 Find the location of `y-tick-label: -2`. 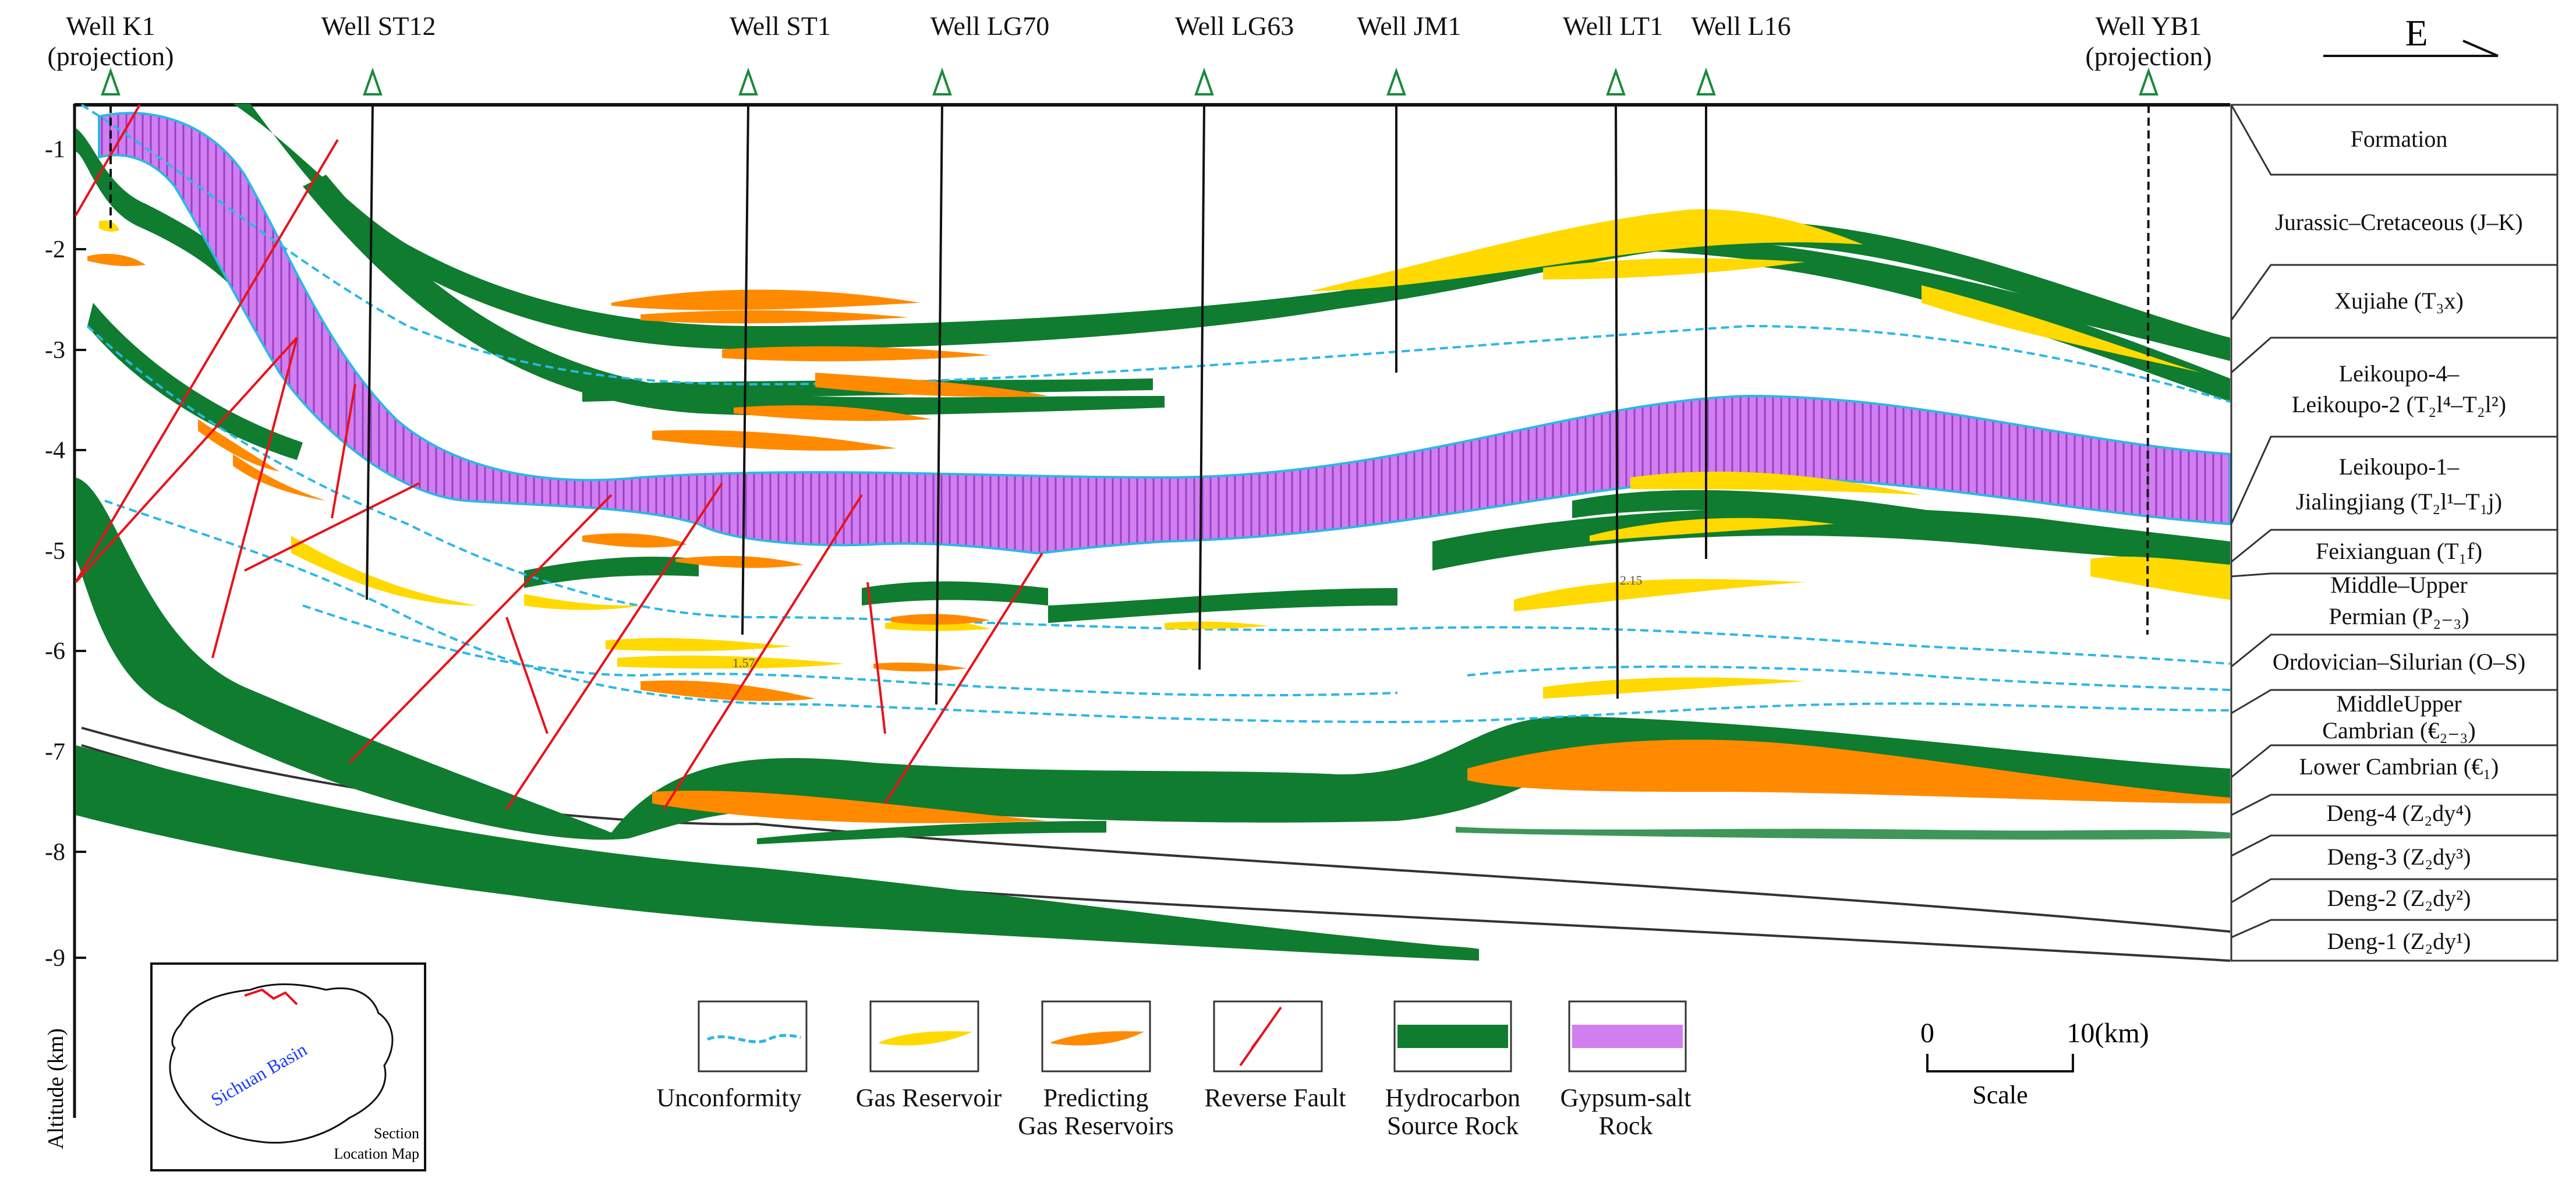

y-tick-label: -2 is located at coordinates (55, 250).